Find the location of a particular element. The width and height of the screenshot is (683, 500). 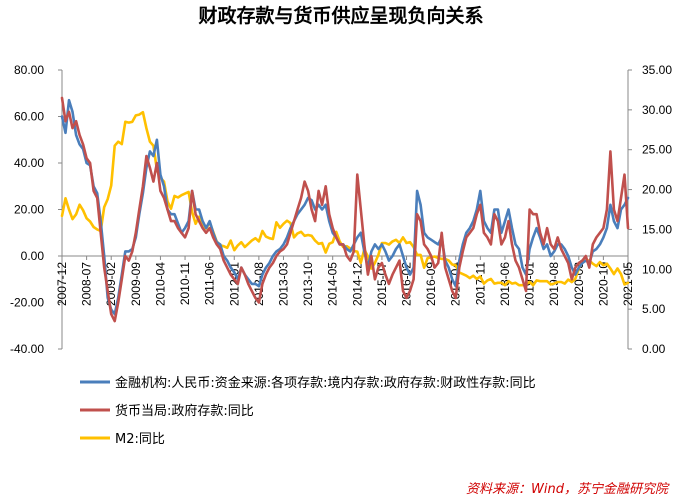

right-tick-label: 5.00 is located at coordinates (654, 309).